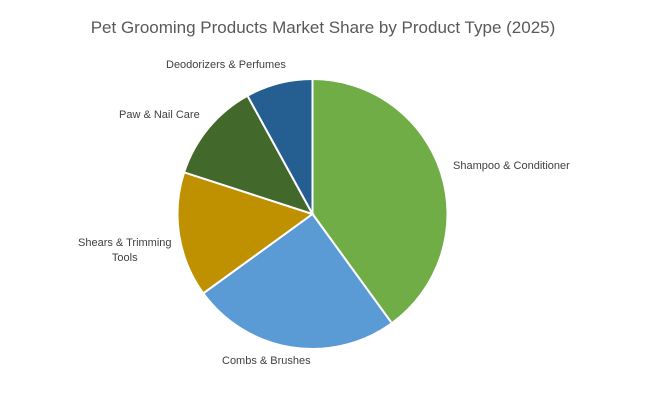 This screenshot has width=646, height=412. I want to click on label-shears-trimming-tools: Shears & Trimming Tools, so click(125, 251).